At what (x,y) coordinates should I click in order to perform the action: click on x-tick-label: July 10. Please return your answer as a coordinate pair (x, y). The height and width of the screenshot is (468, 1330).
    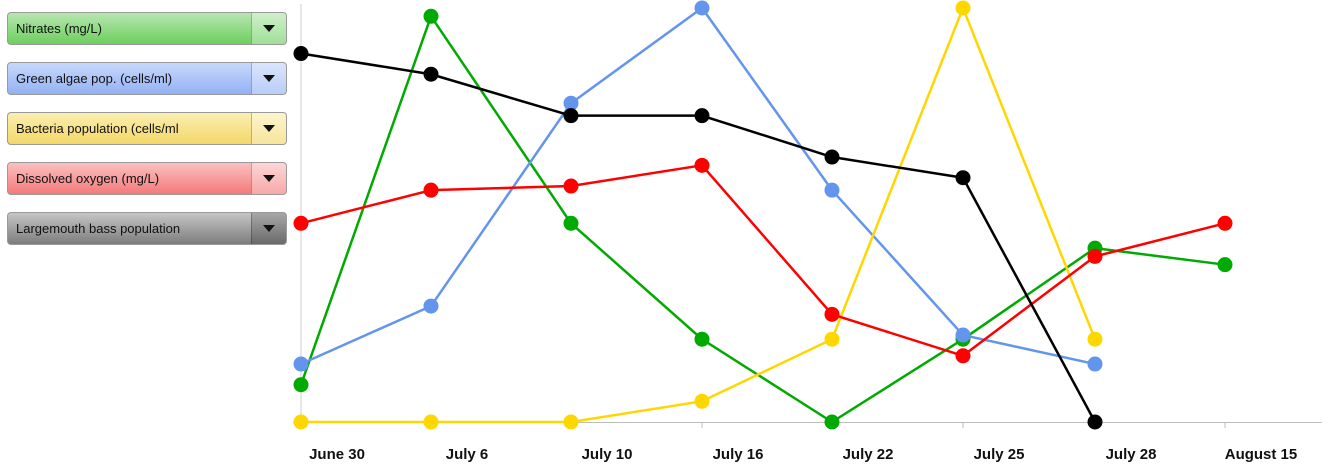
    Looking at the image, I should click on (607, 454).